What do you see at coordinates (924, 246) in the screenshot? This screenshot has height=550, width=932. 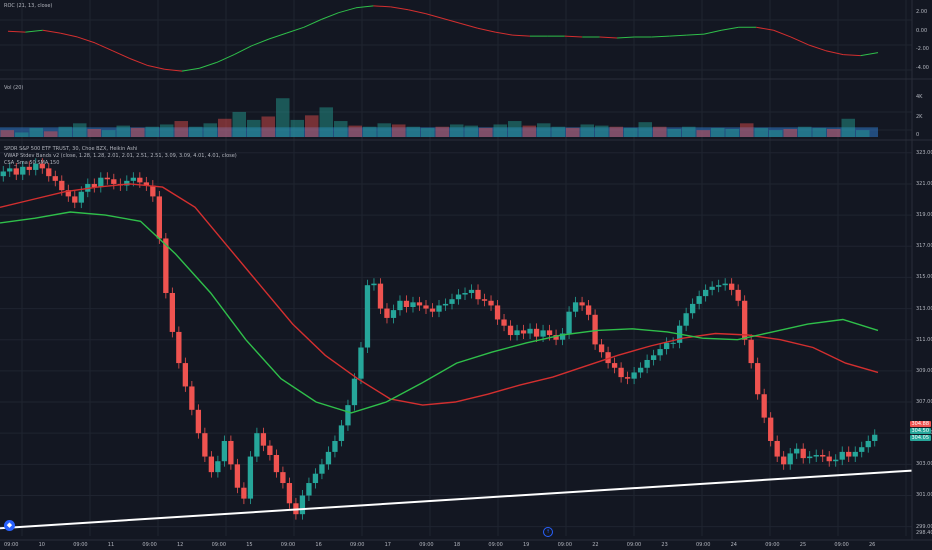 I see `price-axis-label: 317.00` at bounding box center [924, 246].